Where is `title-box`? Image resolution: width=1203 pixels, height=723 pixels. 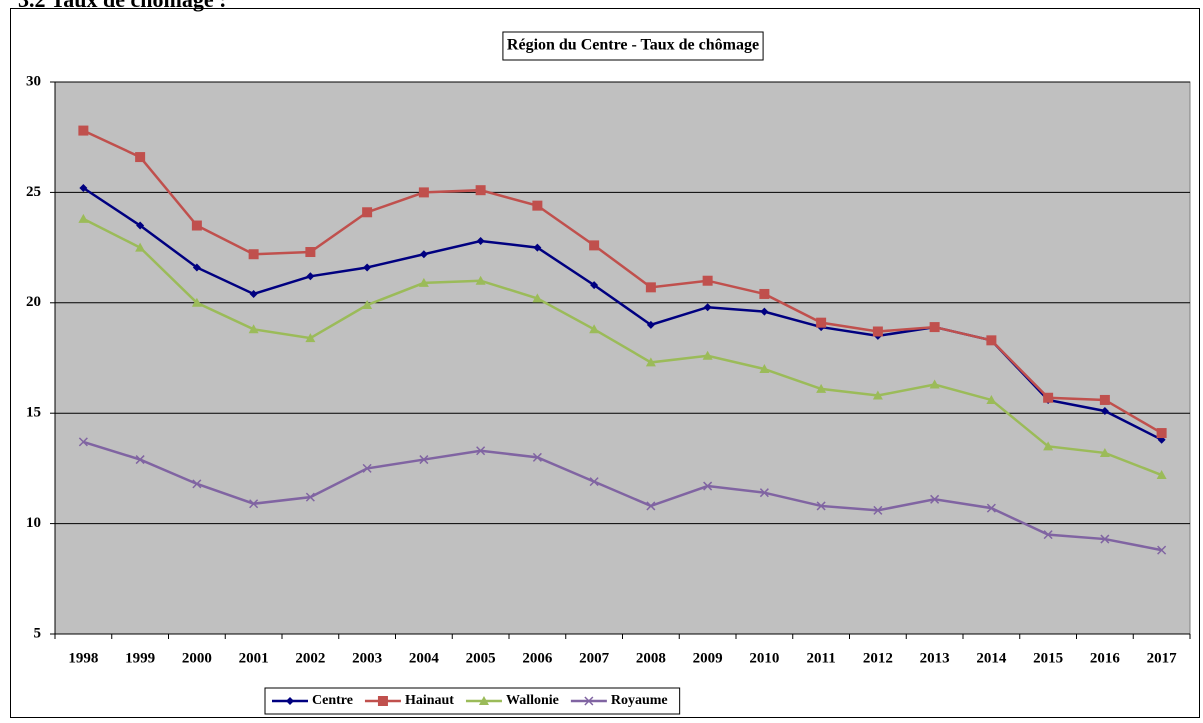 title-box is located at coordinates (633, 46).